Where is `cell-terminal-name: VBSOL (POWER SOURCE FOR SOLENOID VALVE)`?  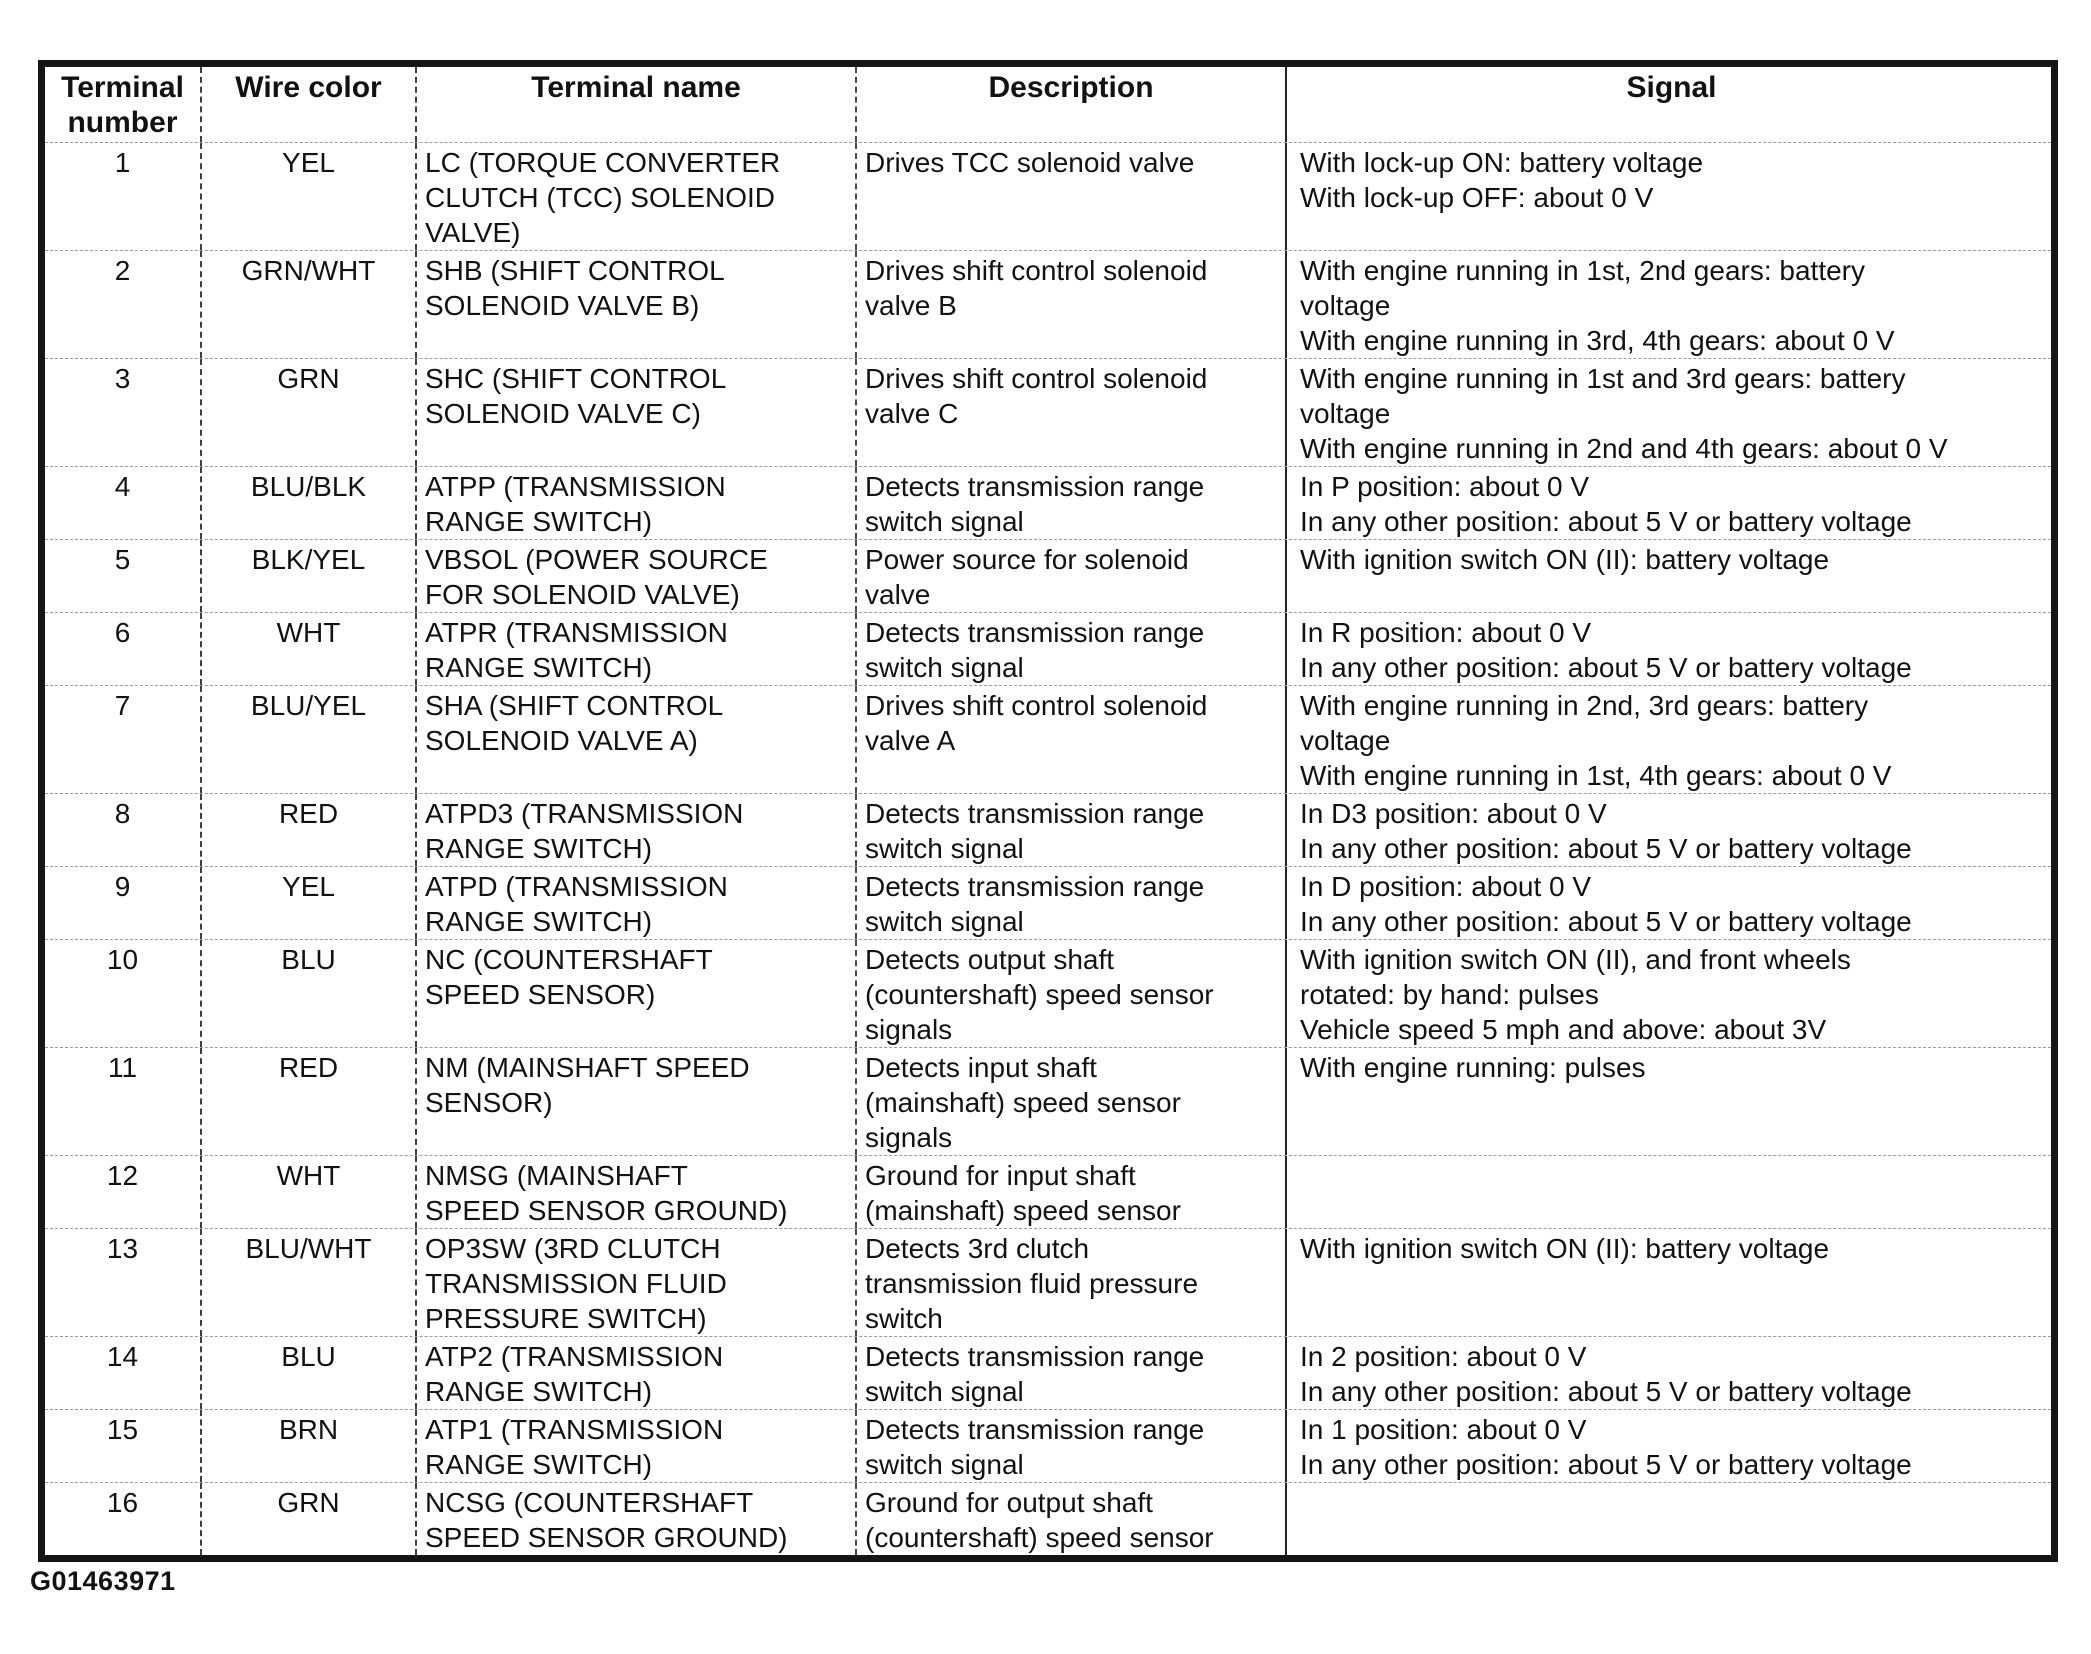 cell-terminal-name: VBSOL (POWER SOURCE FOR SOLENOID VALVE) is located at coordinates (635, 576).